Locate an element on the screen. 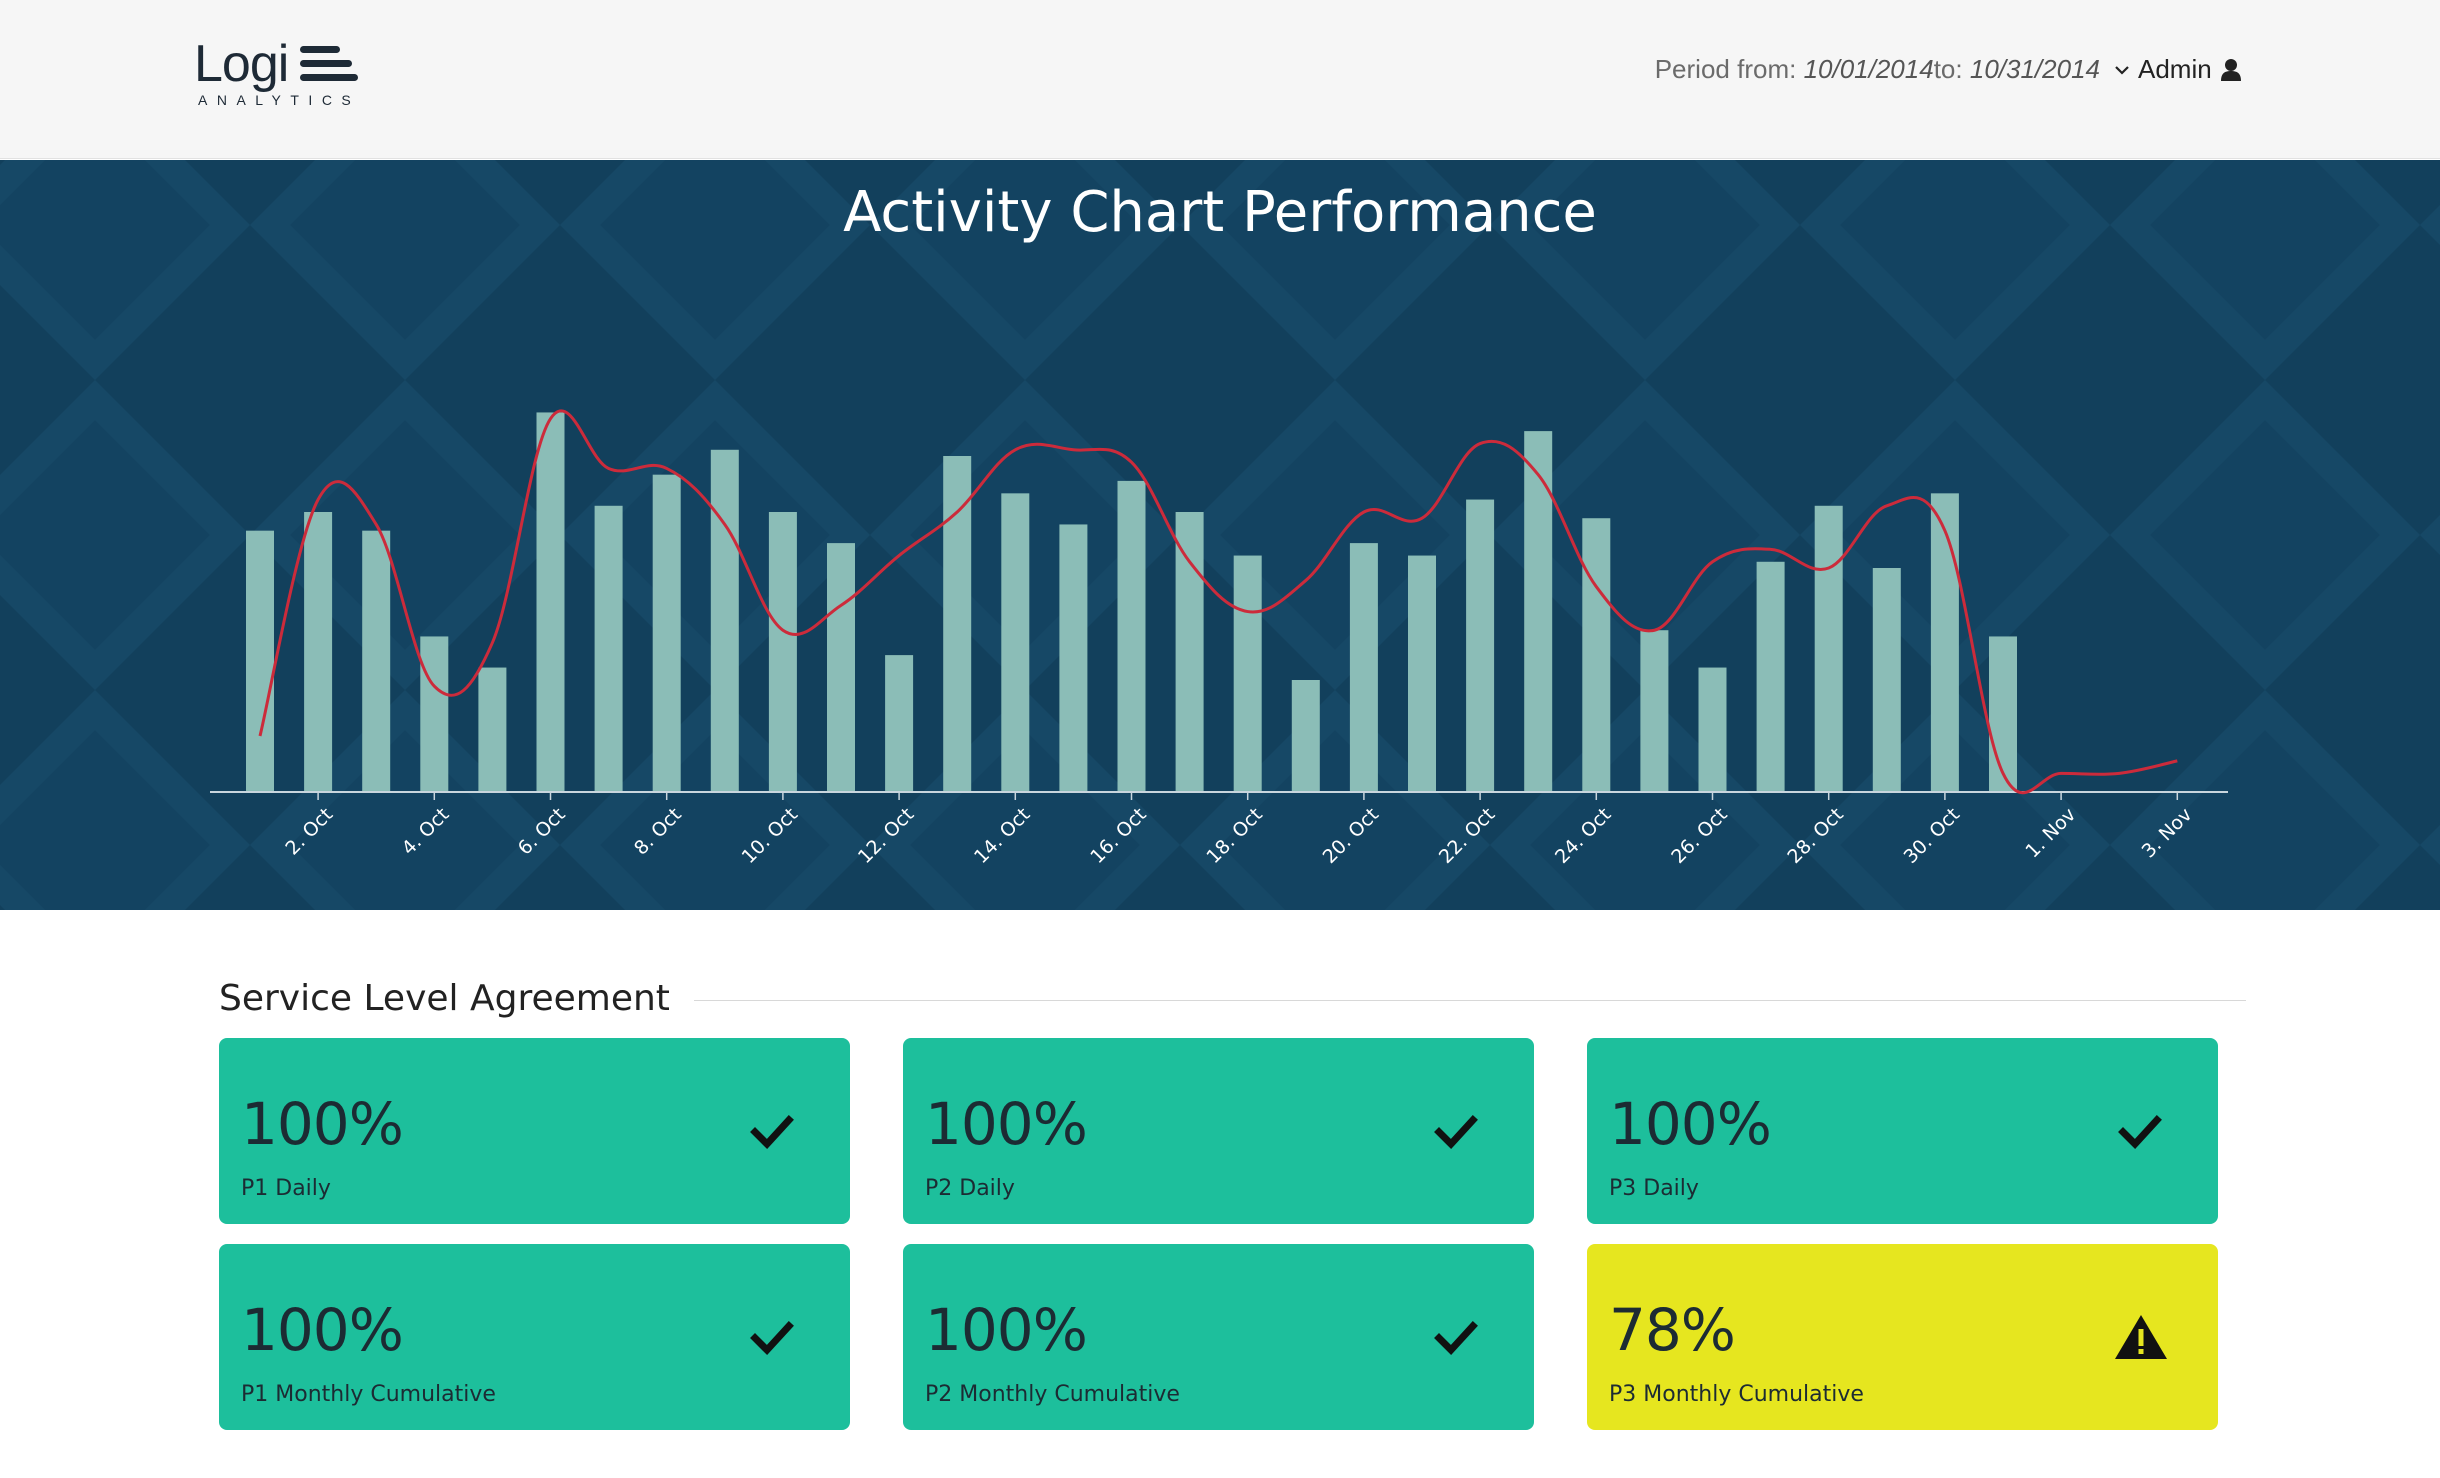 The image size is (2440, 1478). sla-label: P3 Monthly Cumulative is located at coordinates (1736, 1394).